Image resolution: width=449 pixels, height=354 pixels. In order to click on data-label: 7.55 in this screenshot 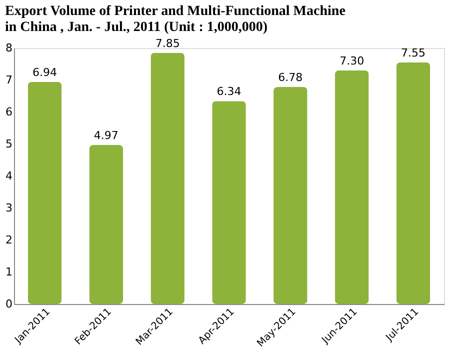, I will do `click(413, 53)`.